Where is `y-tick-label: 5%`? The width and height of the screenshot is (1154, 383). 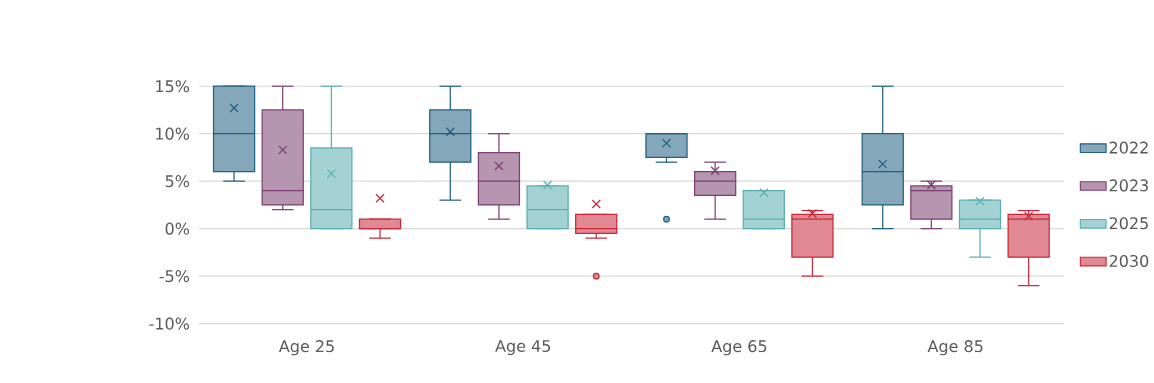 y-tick-label: 5% is located at coordinates (177, 180).